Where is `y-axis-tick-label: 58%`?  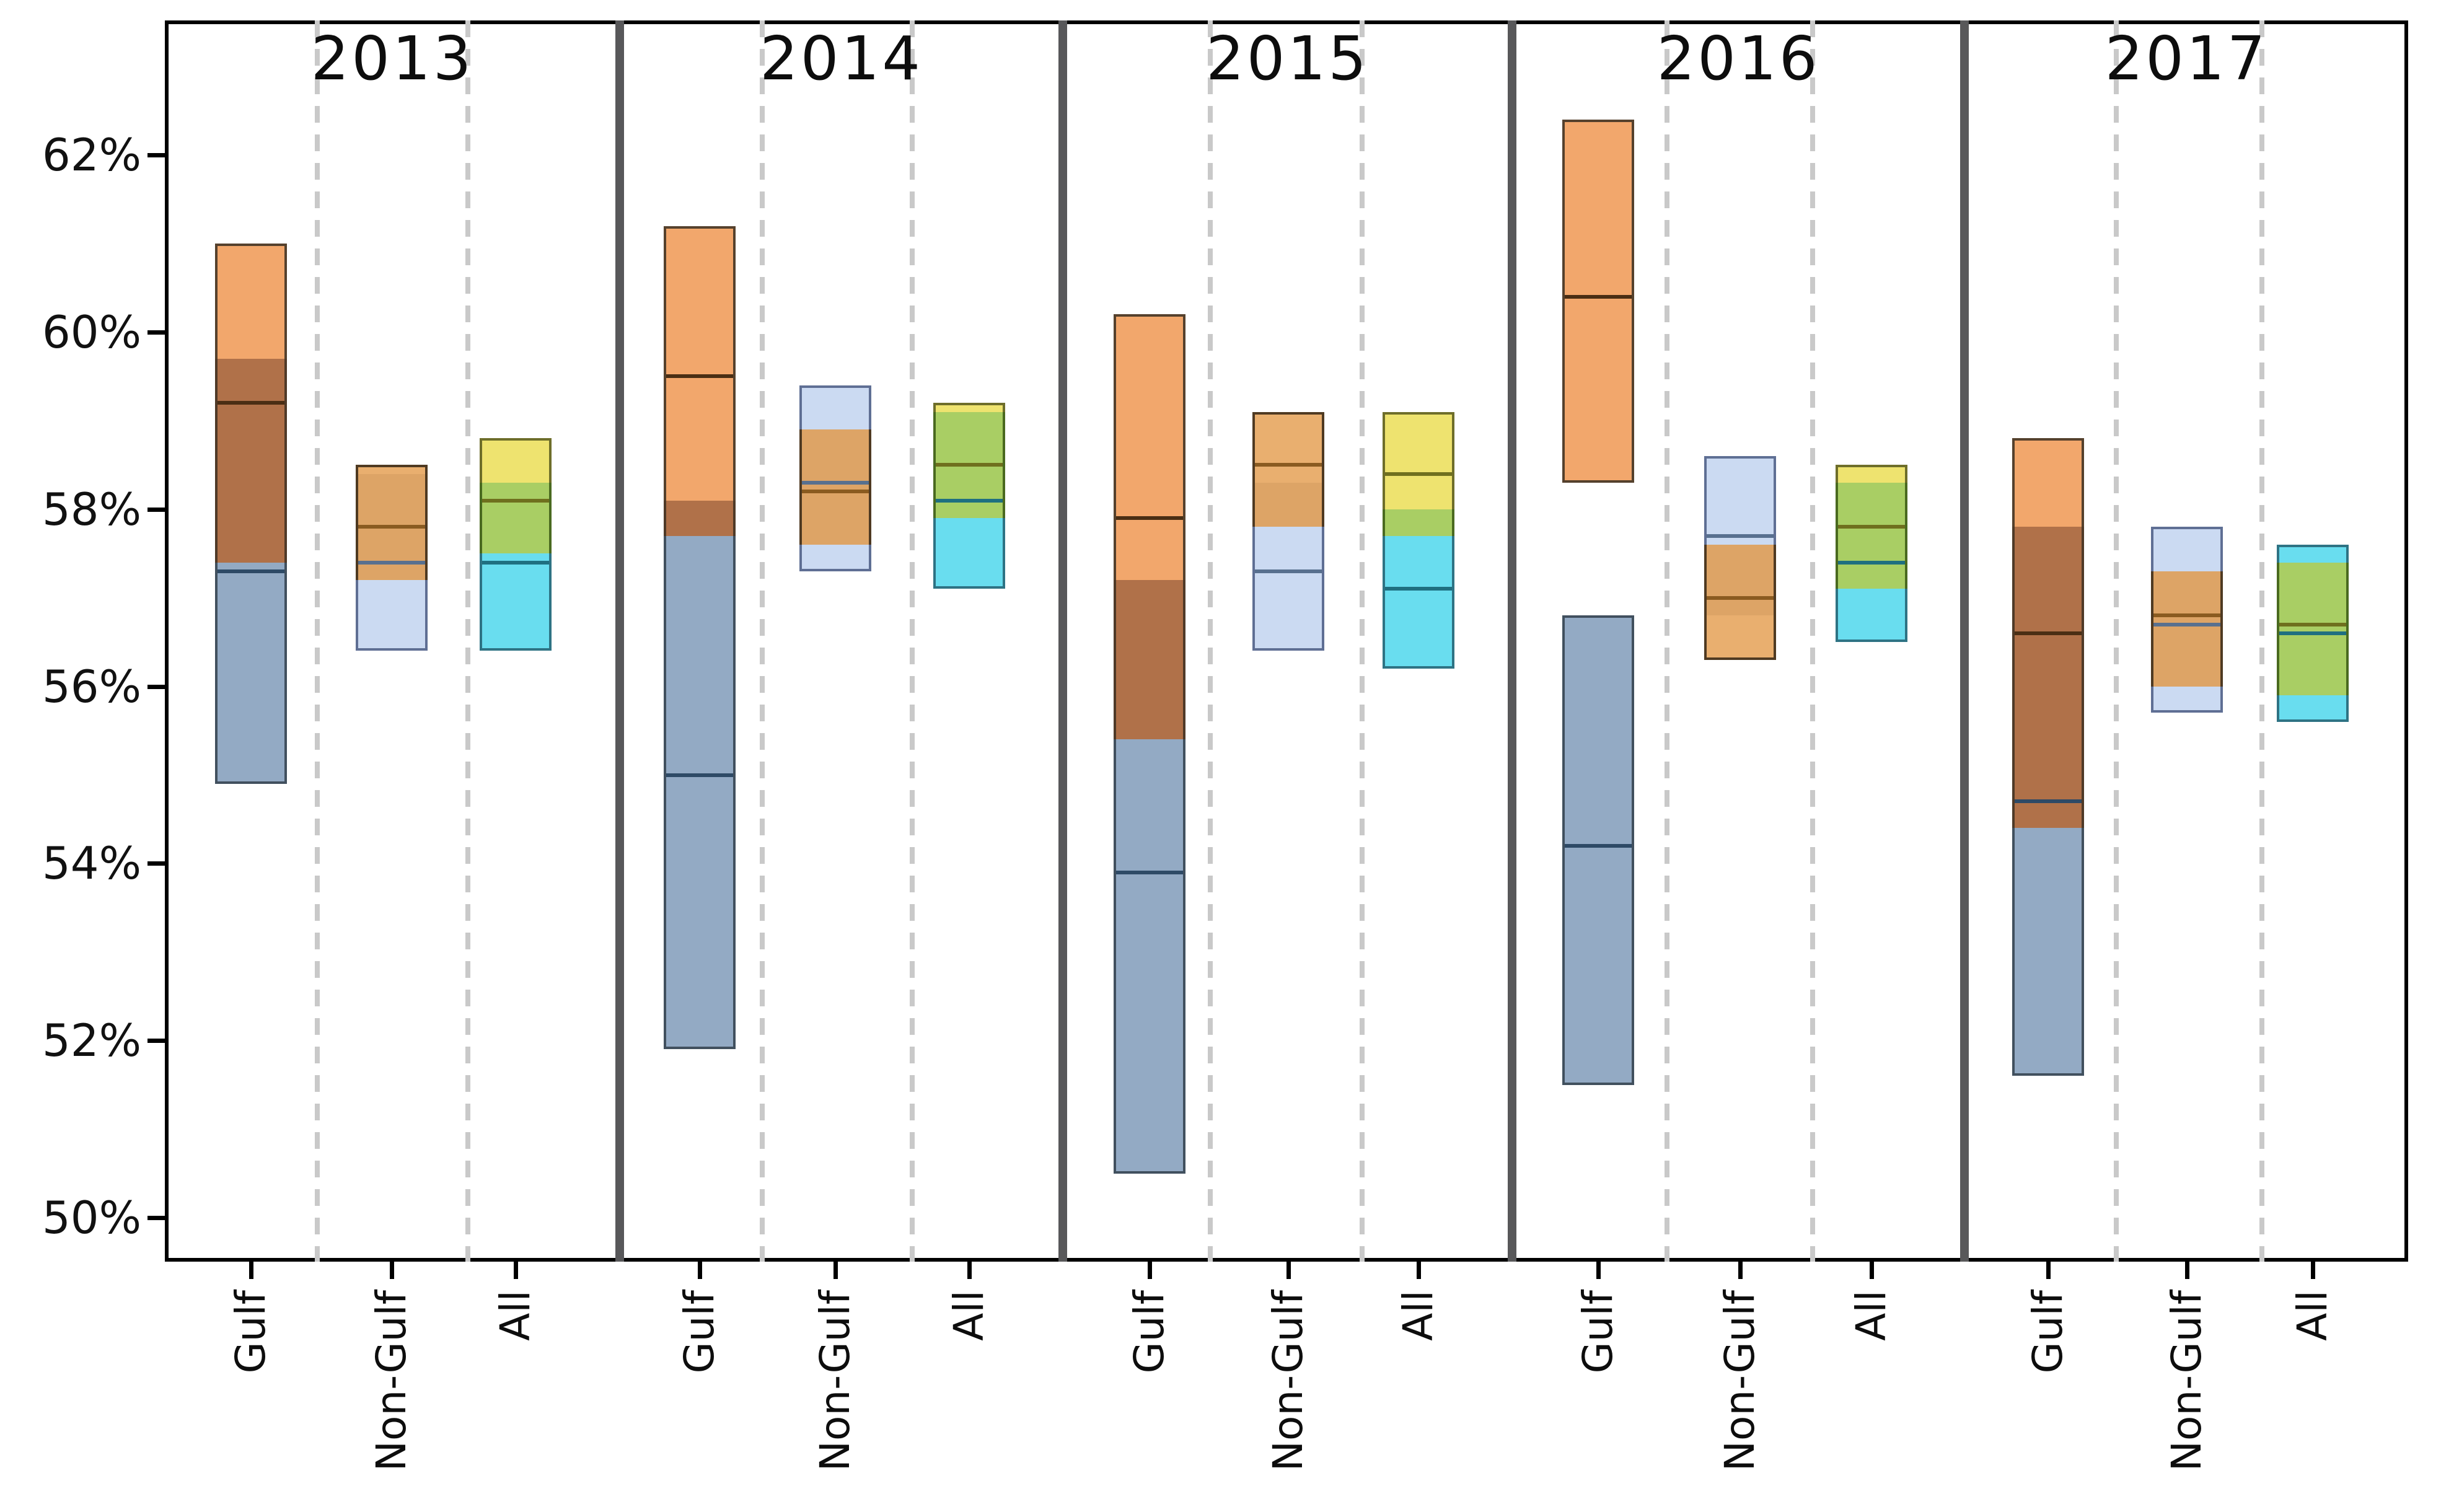 y-axis-tick-label: 58% is located at coordinates (91, 509).